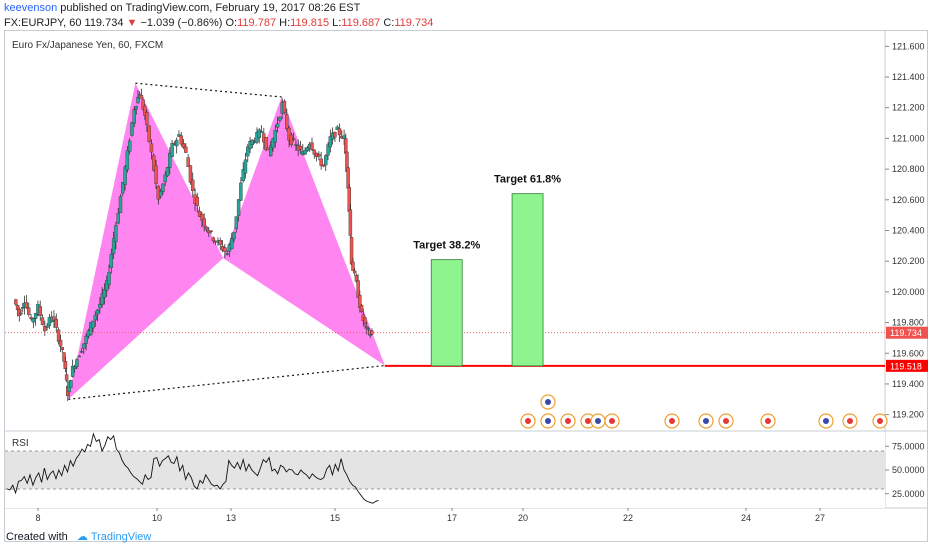 The width and height of the screenshot is (932, 550). I want to click on target-label-2: Target 61.8%, so click(527, 180).